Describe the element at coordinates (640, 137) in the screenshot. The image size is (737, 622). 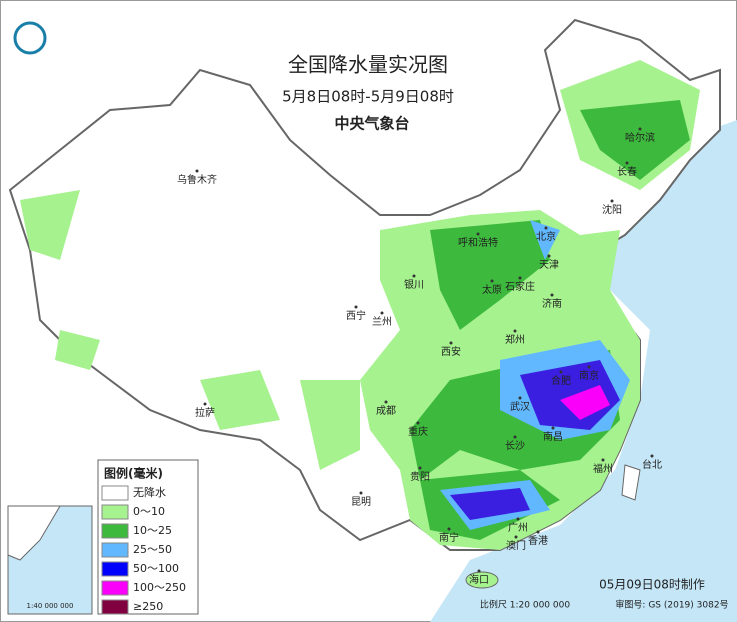
I see `city-label: 哈尔滨` at that location.